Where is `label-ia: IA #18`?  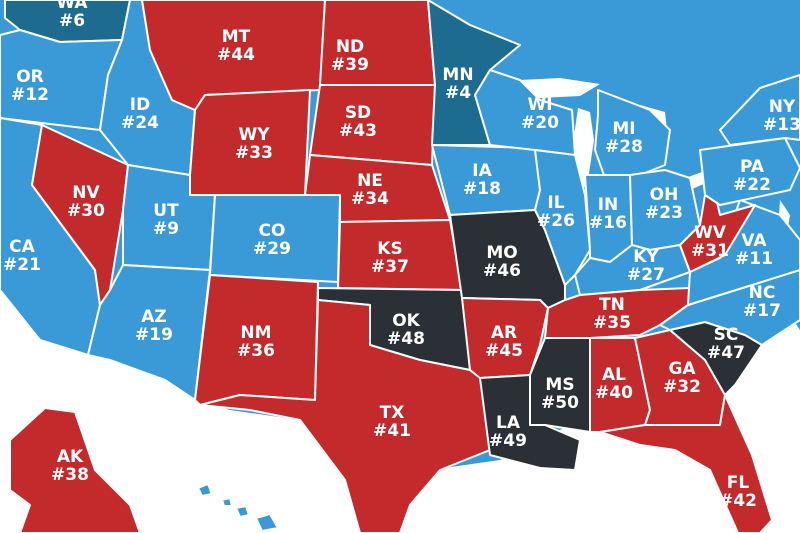
label-ia: IA #18 is located at coordinates (482, 180).